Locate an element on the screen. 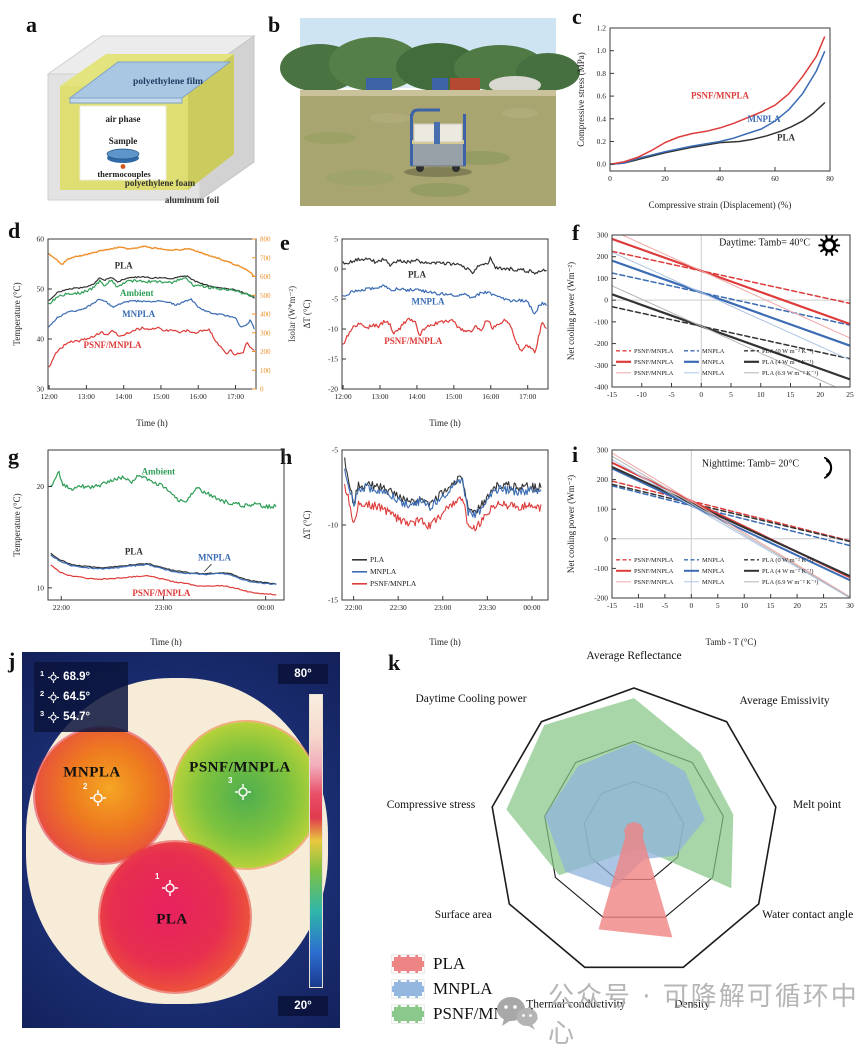 Image resolution: width=864 pixels, height=1050 pixels. svg-text: 700 is located at coordinates (265, 258).